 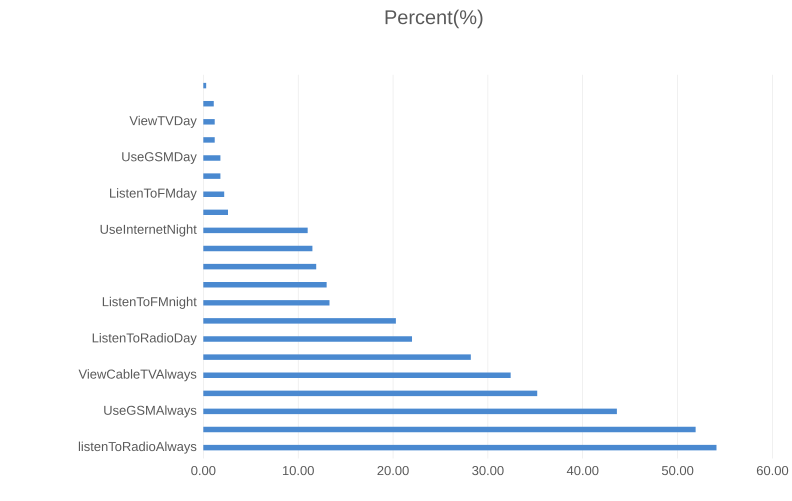 What do you see at coordinates (298, 470) in the screenshot?
I see `x-tick-label: 10.00` at bounding box center [298, 470].